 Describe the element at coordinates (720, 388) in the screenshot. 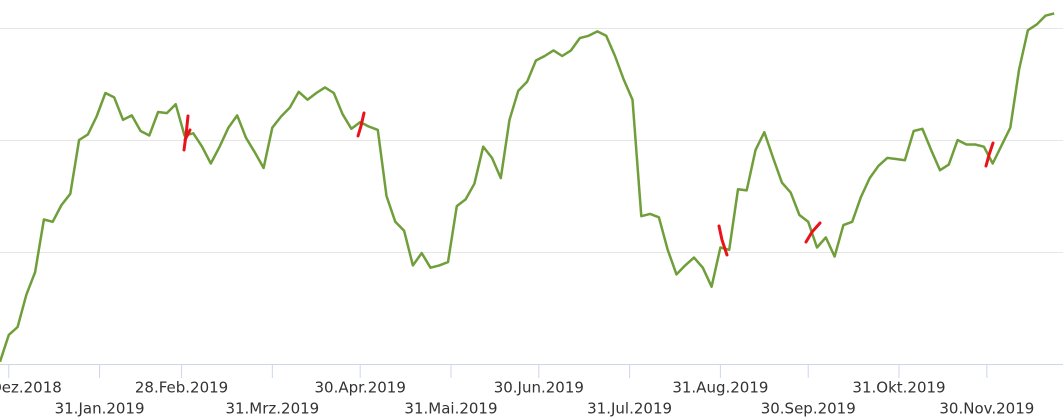

I see `x-tick-label: 31.Aug.2019` at that location.